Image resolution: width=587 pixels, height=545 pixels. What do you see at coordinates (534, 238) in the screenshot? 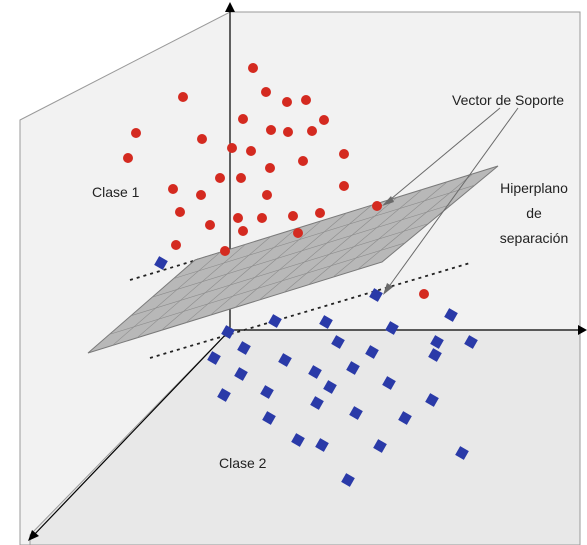
I see `hyperplane-label-line3: separación` at bounding box center [534, 238].